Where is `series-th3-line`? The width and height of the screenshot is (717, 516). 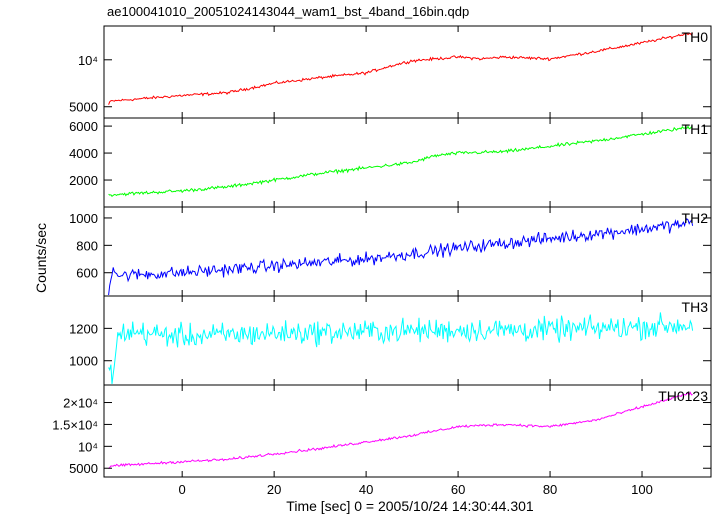
series-th3-line is located at coordinates (401, 348).